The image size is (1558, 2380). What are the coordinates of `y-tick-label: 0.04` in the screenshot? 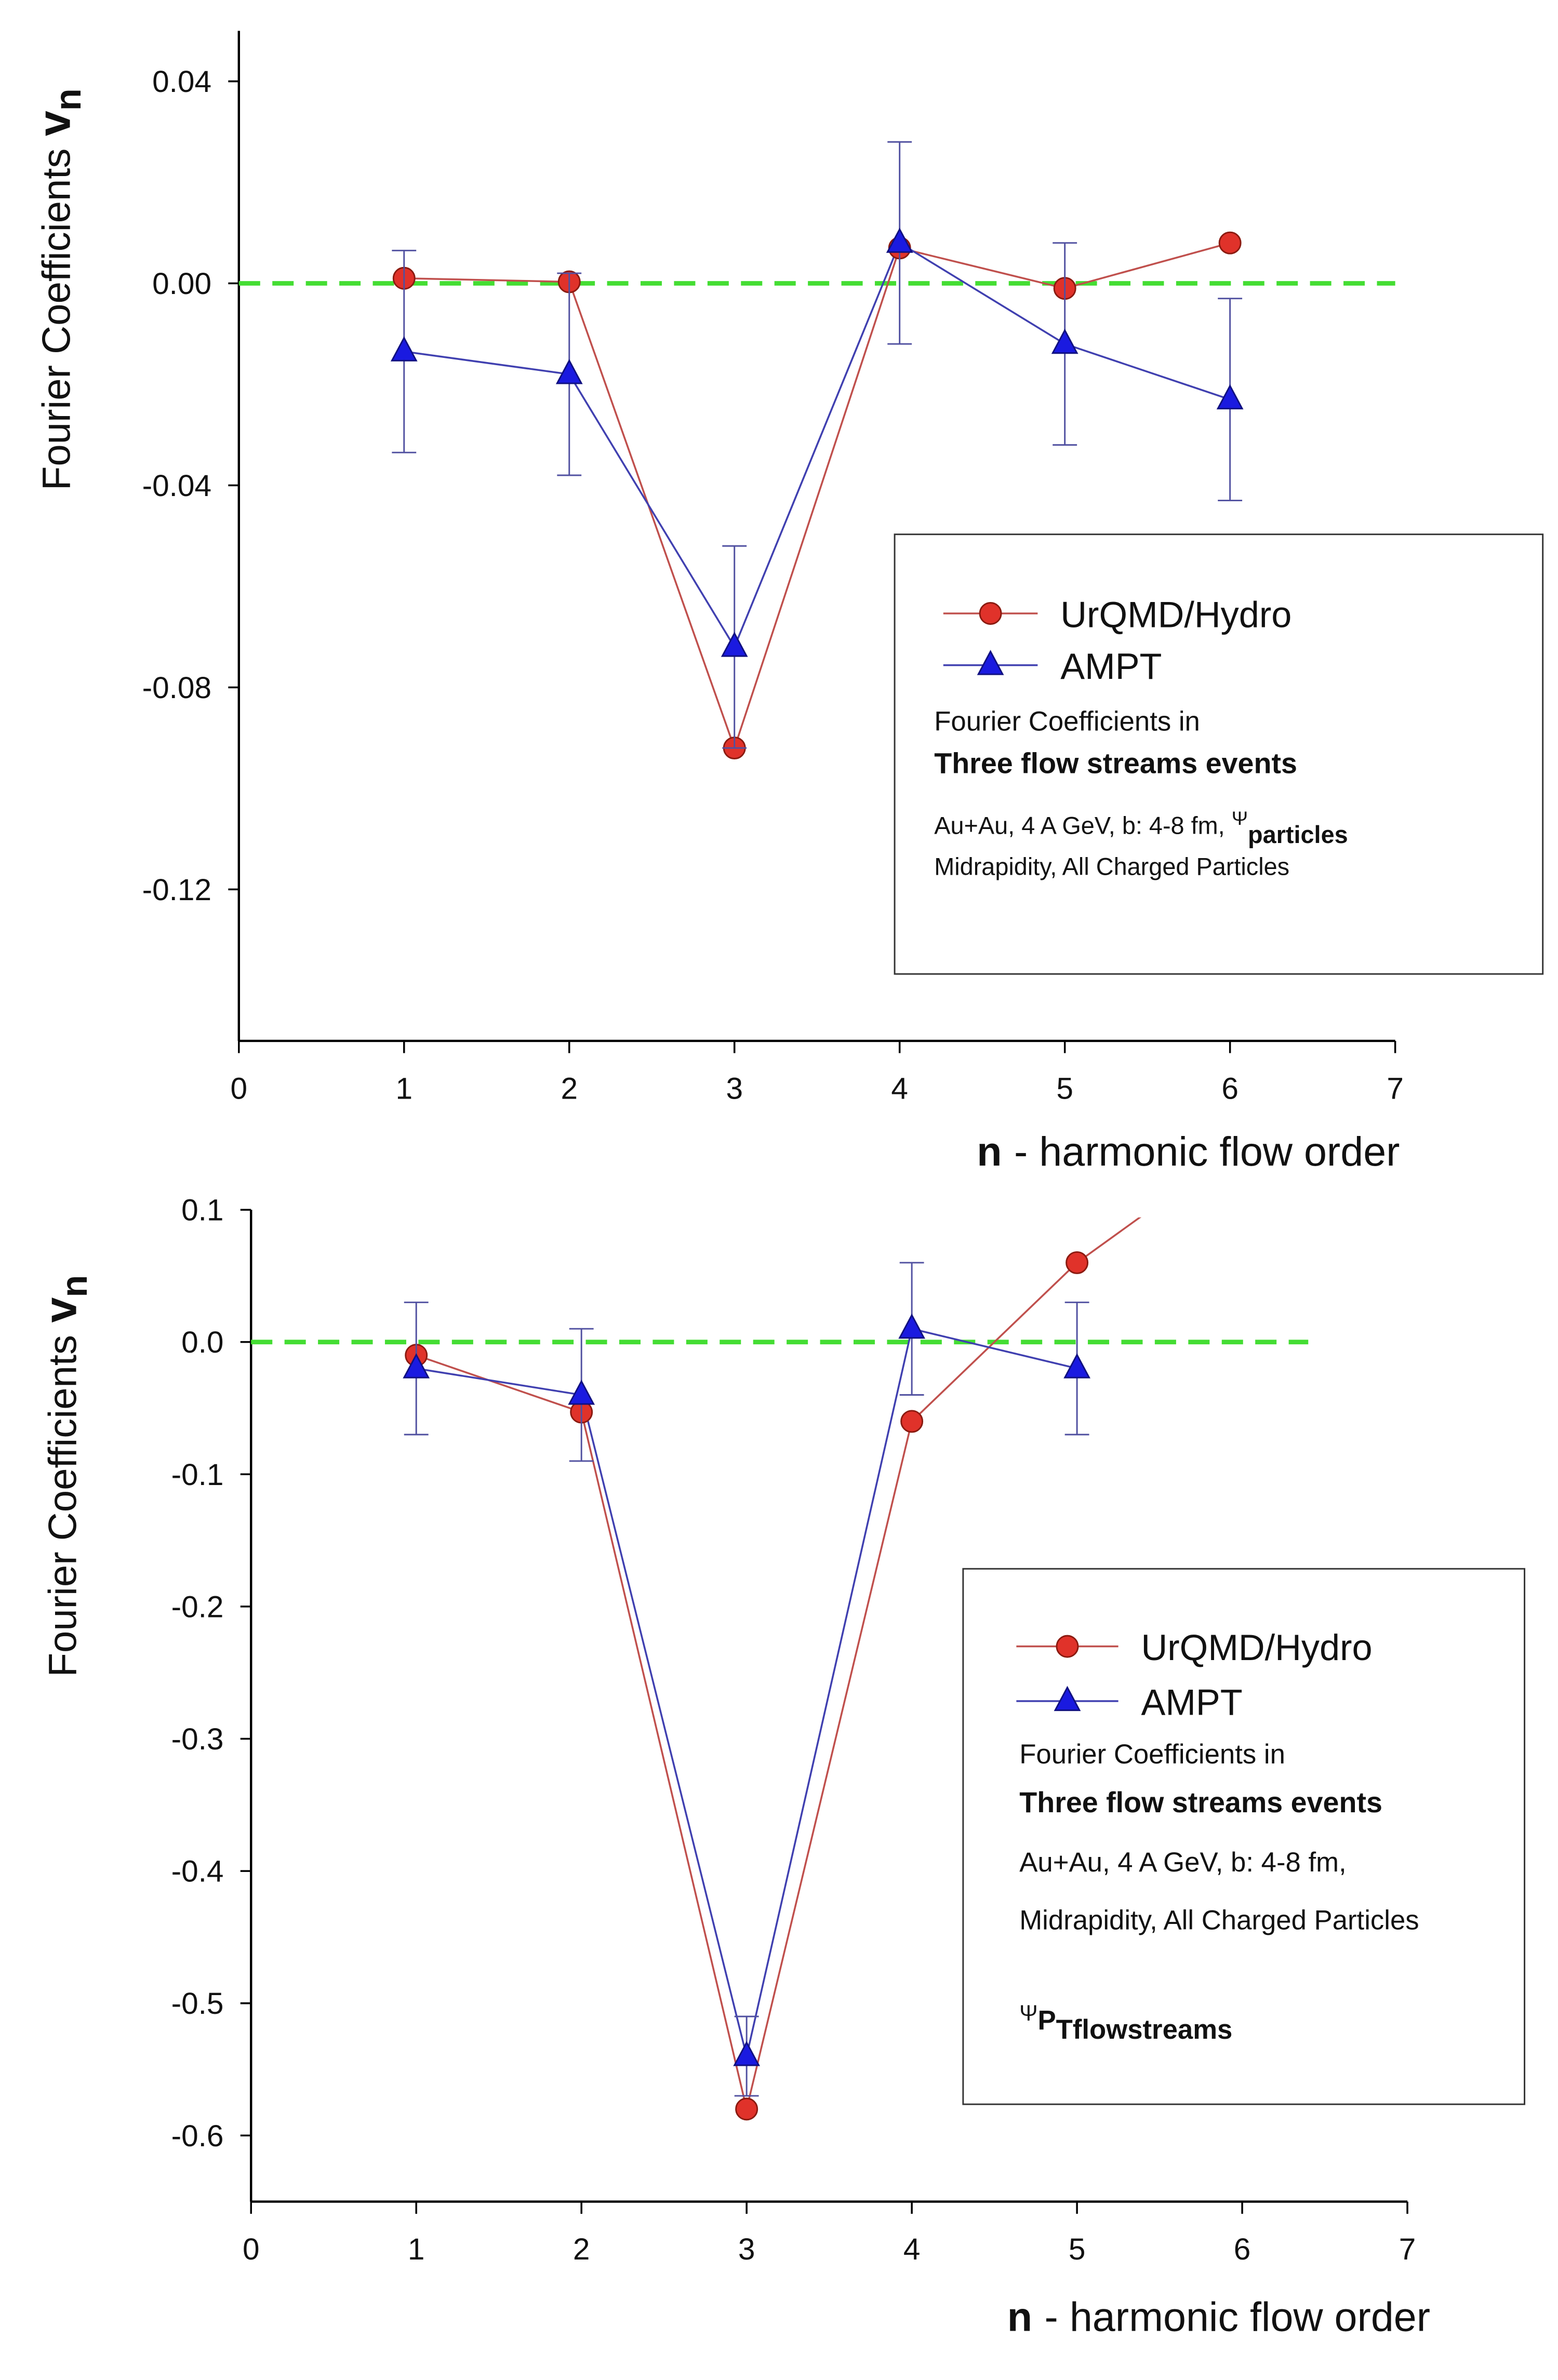 It's located at (182, 82).